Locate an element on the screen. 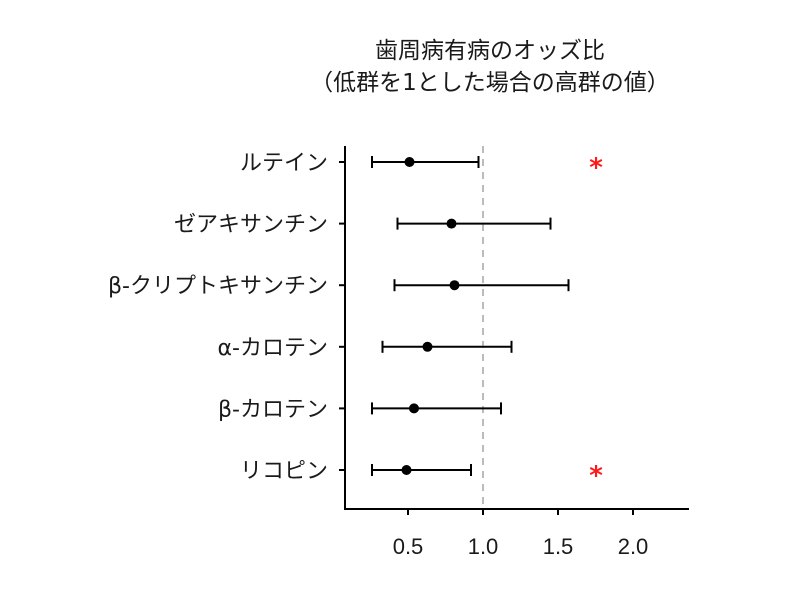 This screenshot has width=800, height=600. y-tick-label: ゼアキサンチン is located at coordinates (251, 225).